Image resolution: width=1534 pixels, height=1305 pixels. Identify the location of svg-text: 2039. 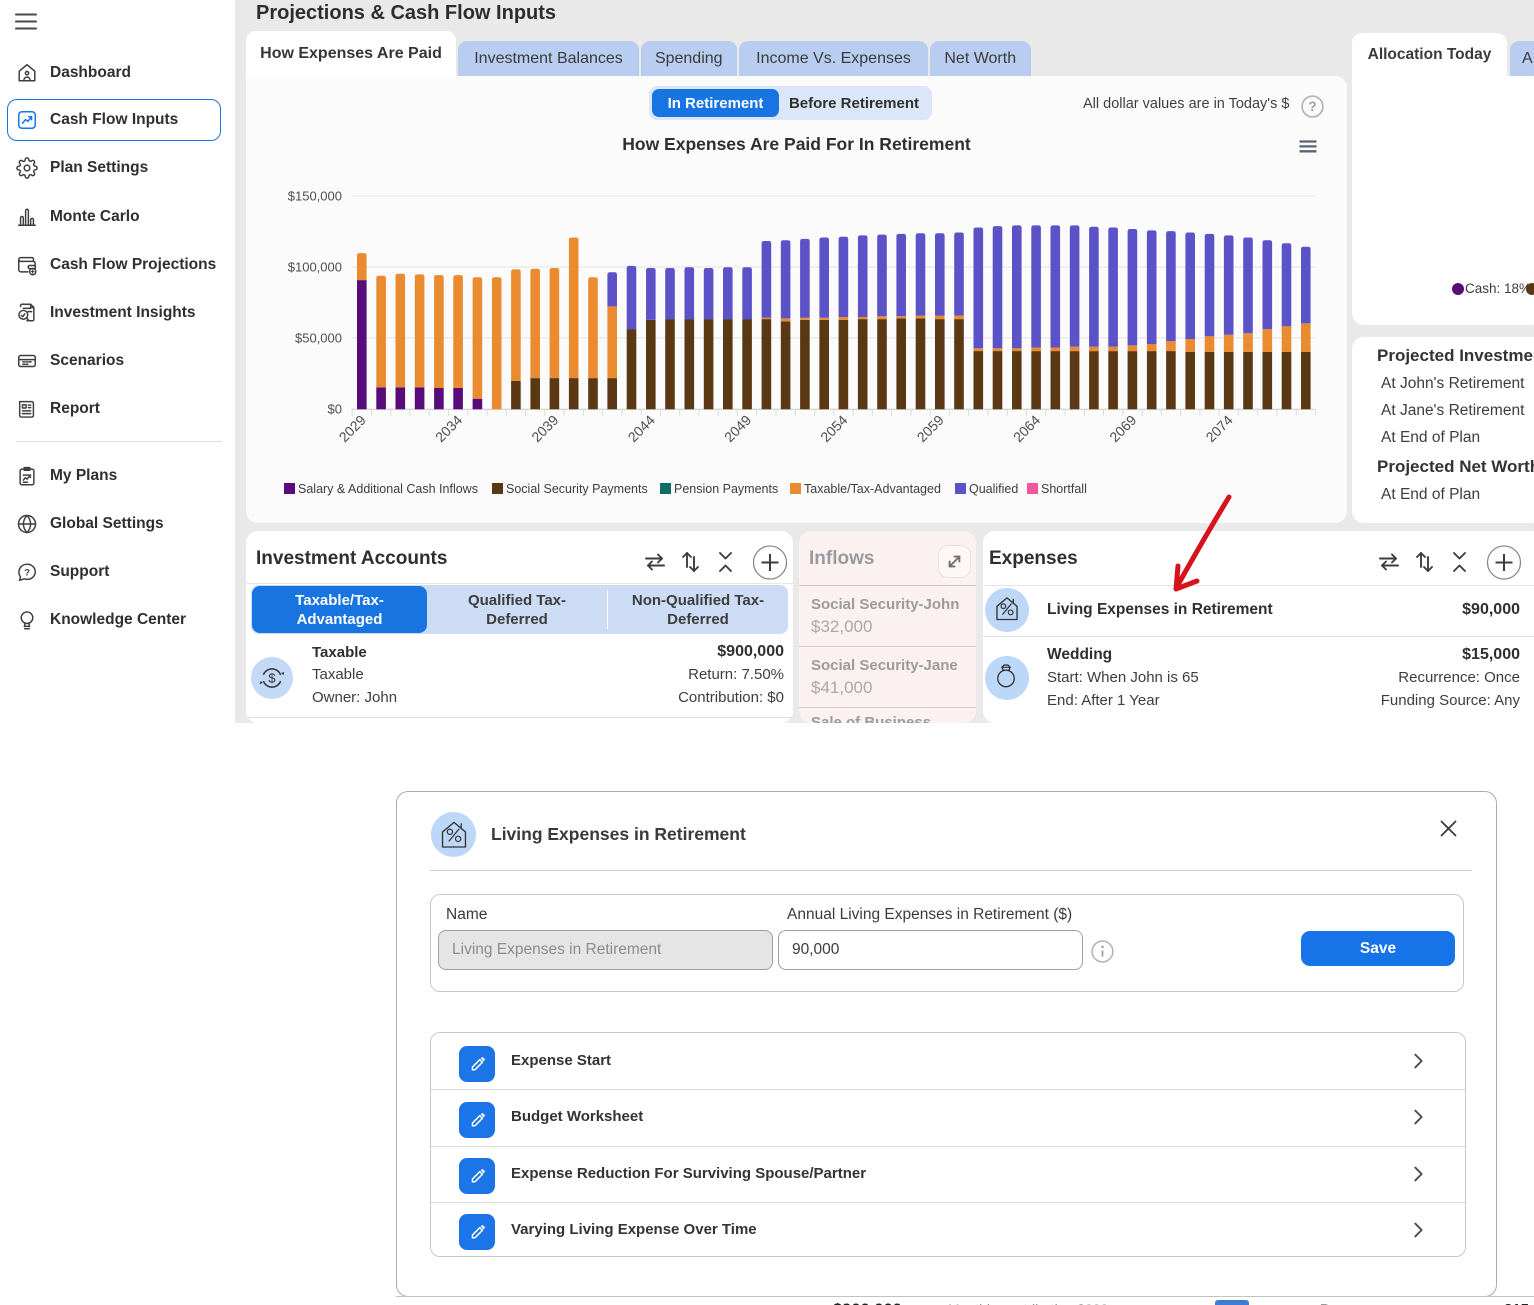
(544, 428).